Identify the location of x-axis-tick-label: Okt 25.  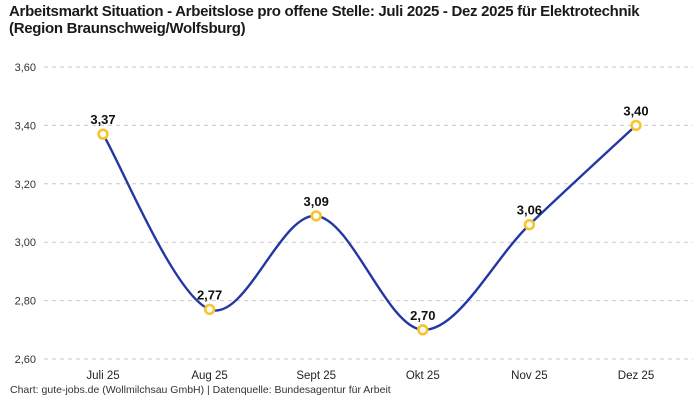
(423, 376).